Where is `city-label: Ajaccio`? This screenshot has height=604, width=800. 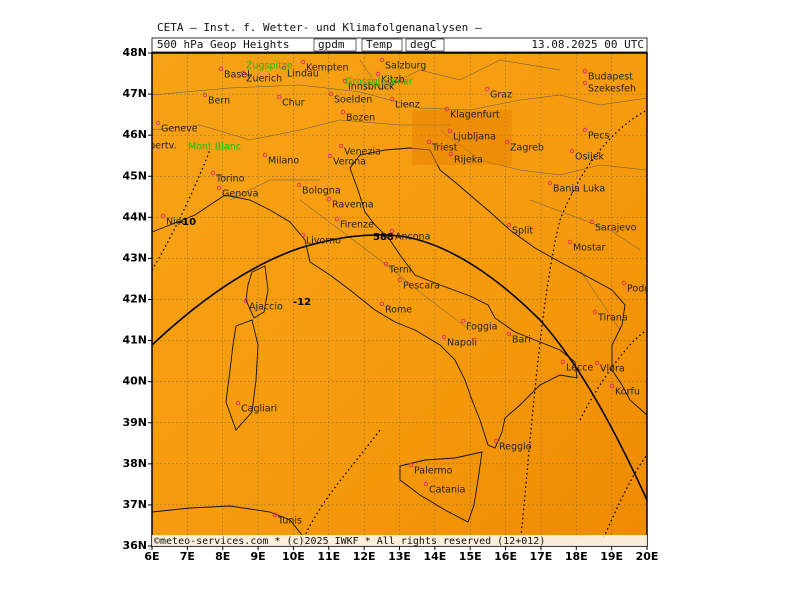 city-label: Ajaccio is located at coordinates (266, 307).